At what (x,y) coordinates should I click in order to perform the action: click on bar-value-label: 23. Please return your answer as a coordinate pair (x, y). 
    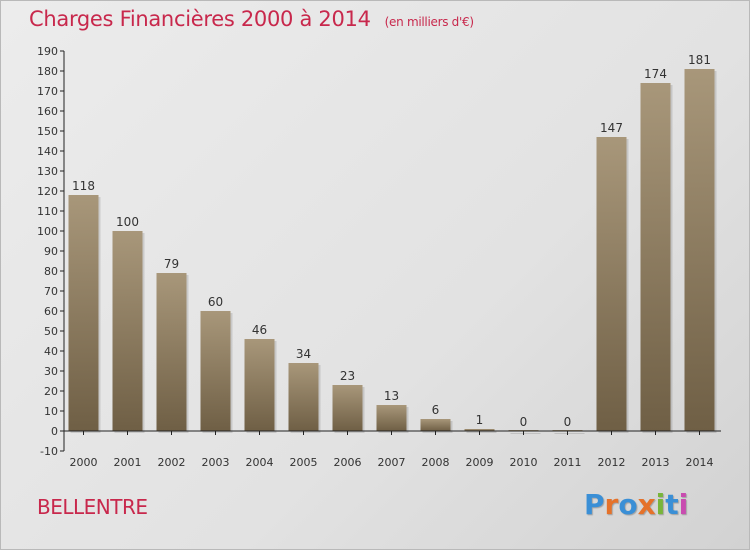
    Looking at the image, I should click on (347, 376).